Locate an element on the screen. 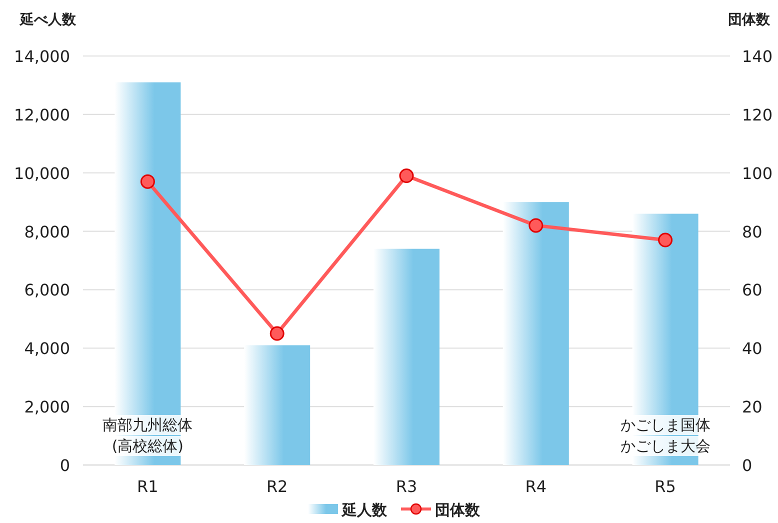 The height and width of the screenshot is (523, 778). y2-tick-label: 140 is located at coordinates (757, 56).